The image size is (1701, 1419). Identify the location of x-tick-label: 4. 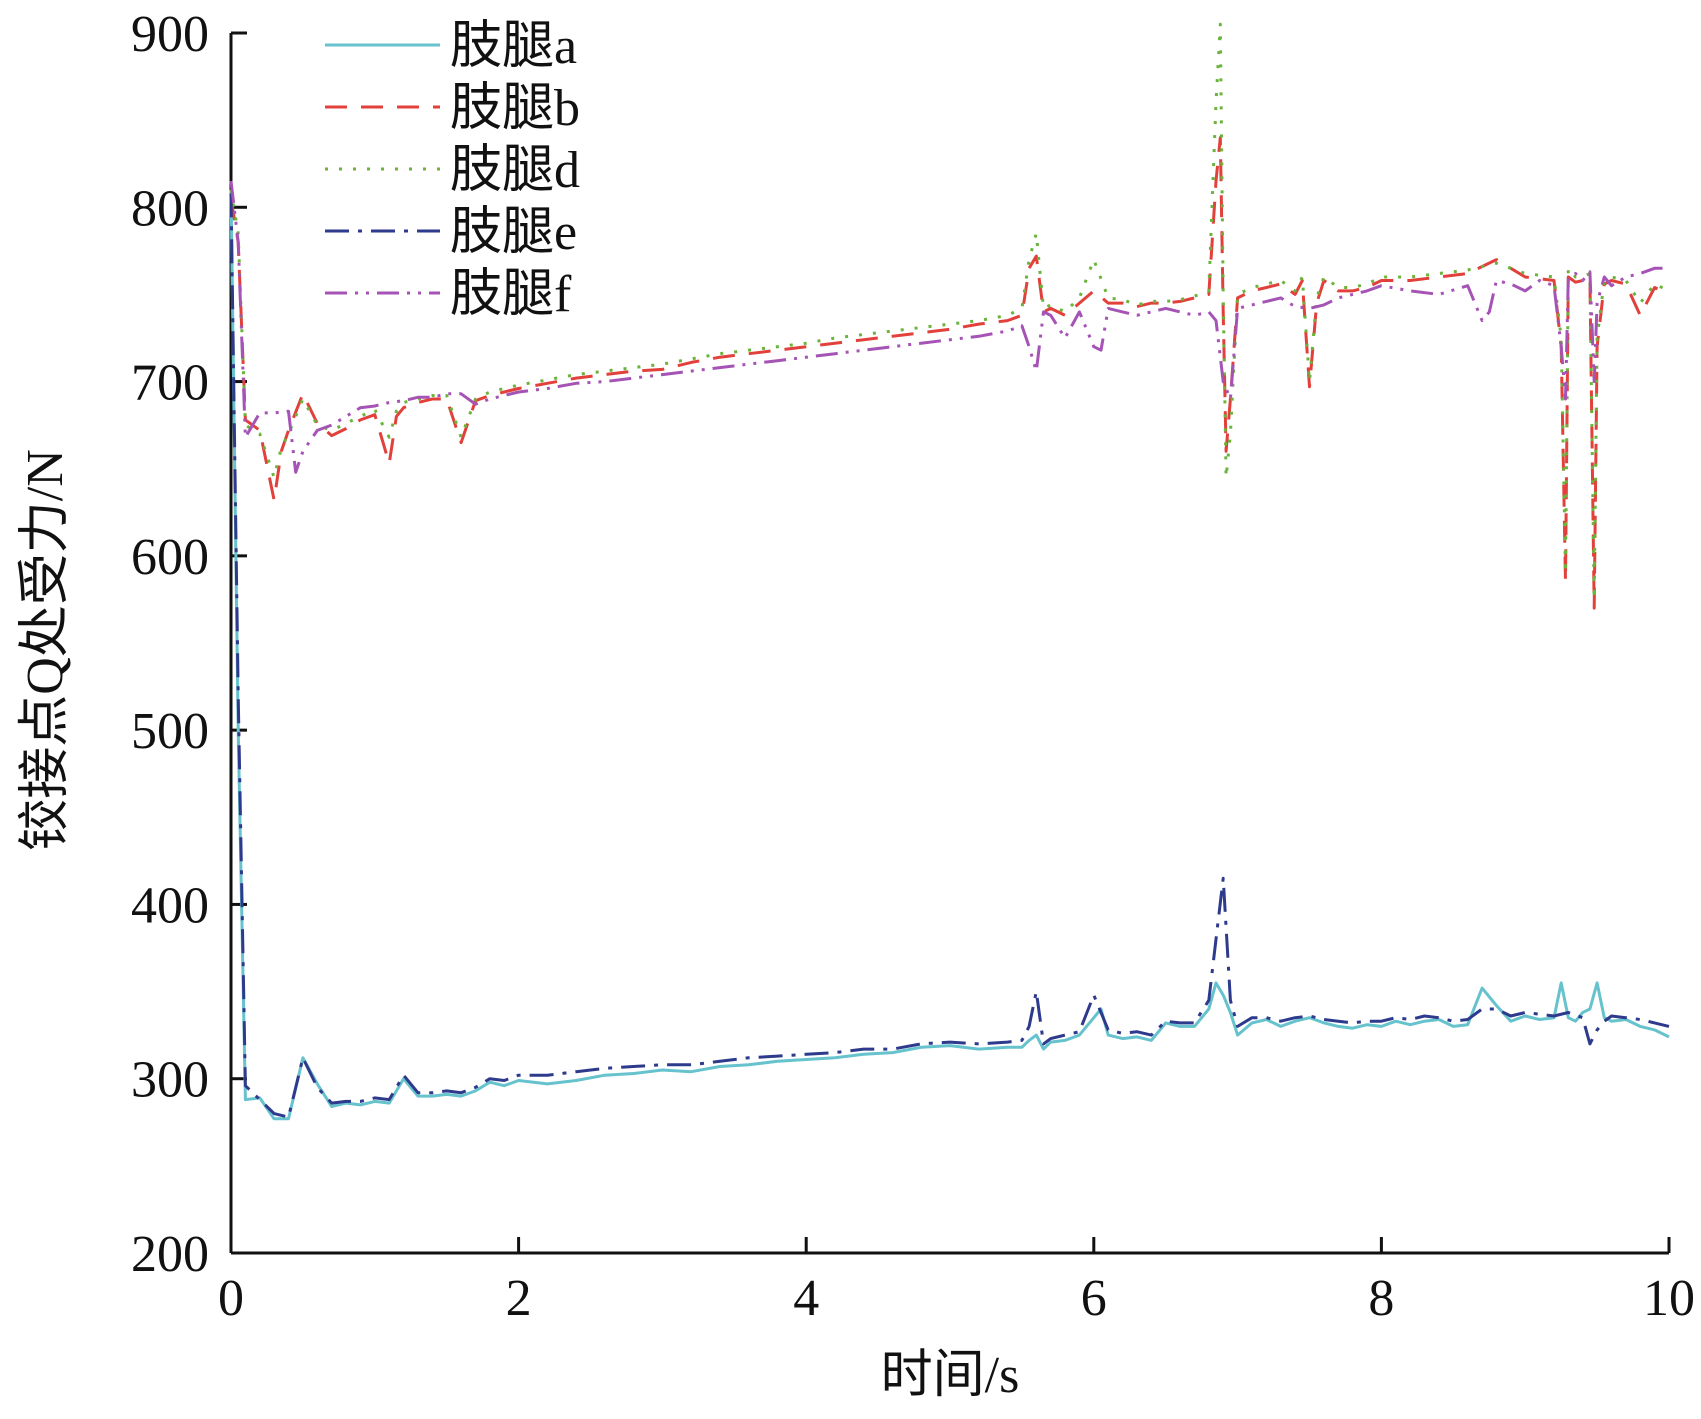
(806, 1298).